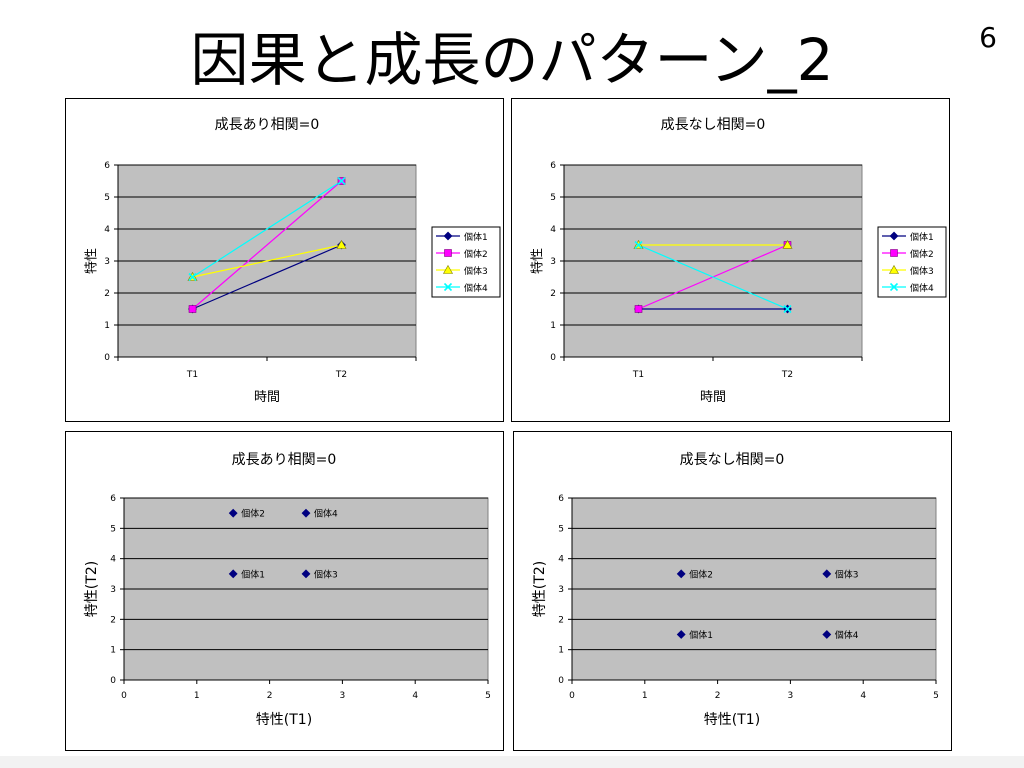 This screenshot has width=1024, height=768. What do you see at coordinates (512, 60) in the screenshot?
I see `slide-title: 因果と成長のパターン_2` at bounding box center [512, 60].